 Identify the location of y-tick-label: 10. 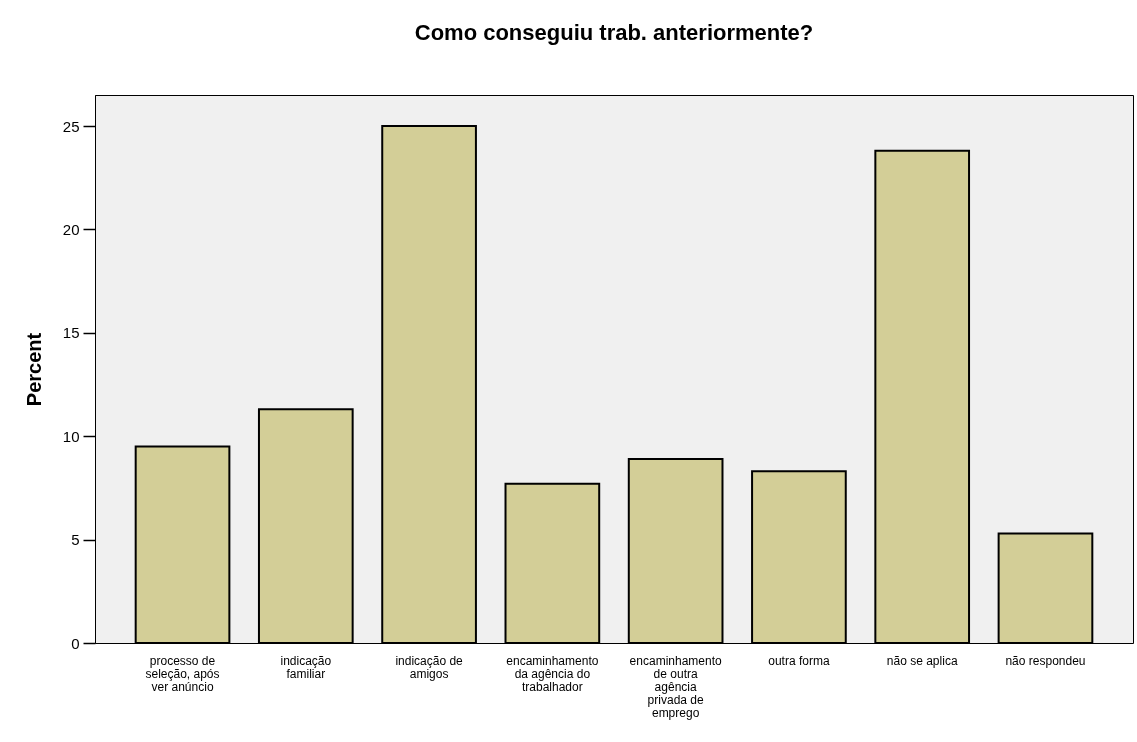
(71, 436).